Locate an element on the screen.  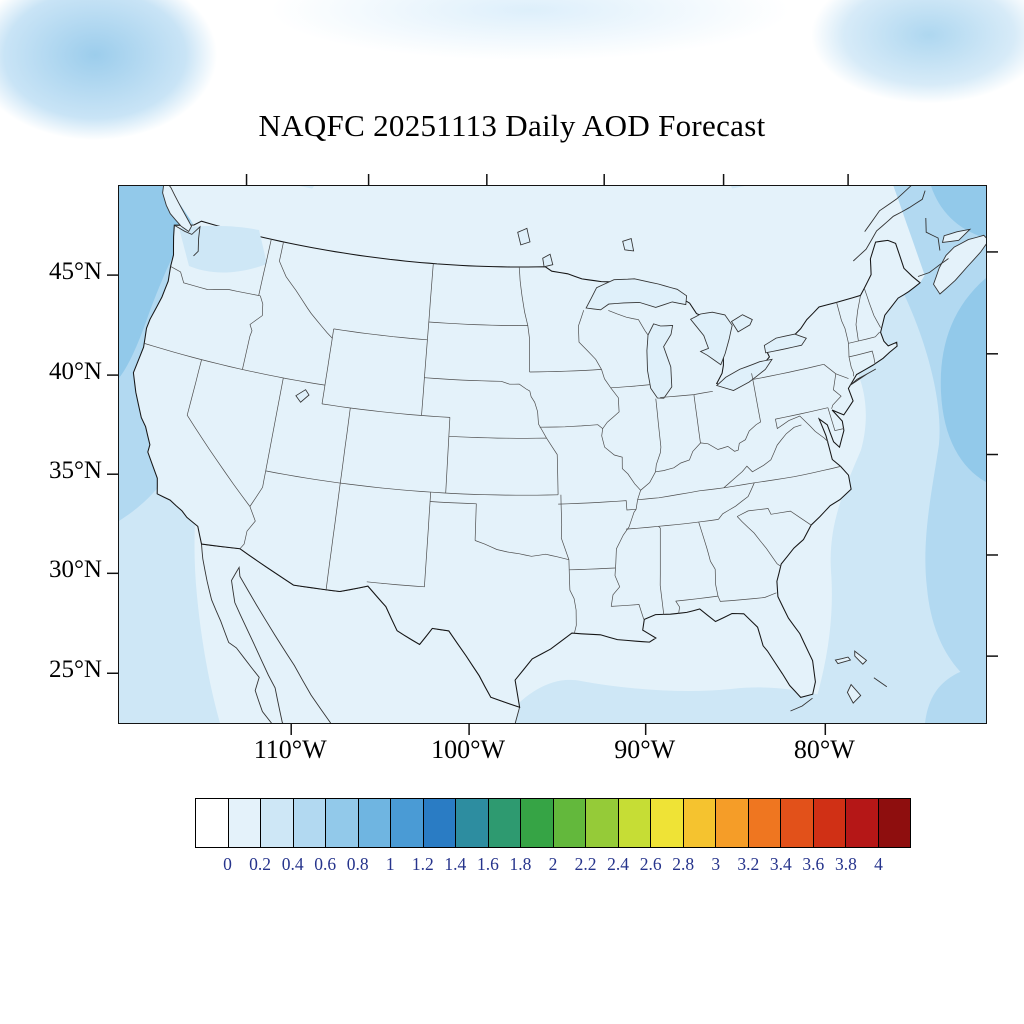
background-wash-right is located at coordinates (899, 62).